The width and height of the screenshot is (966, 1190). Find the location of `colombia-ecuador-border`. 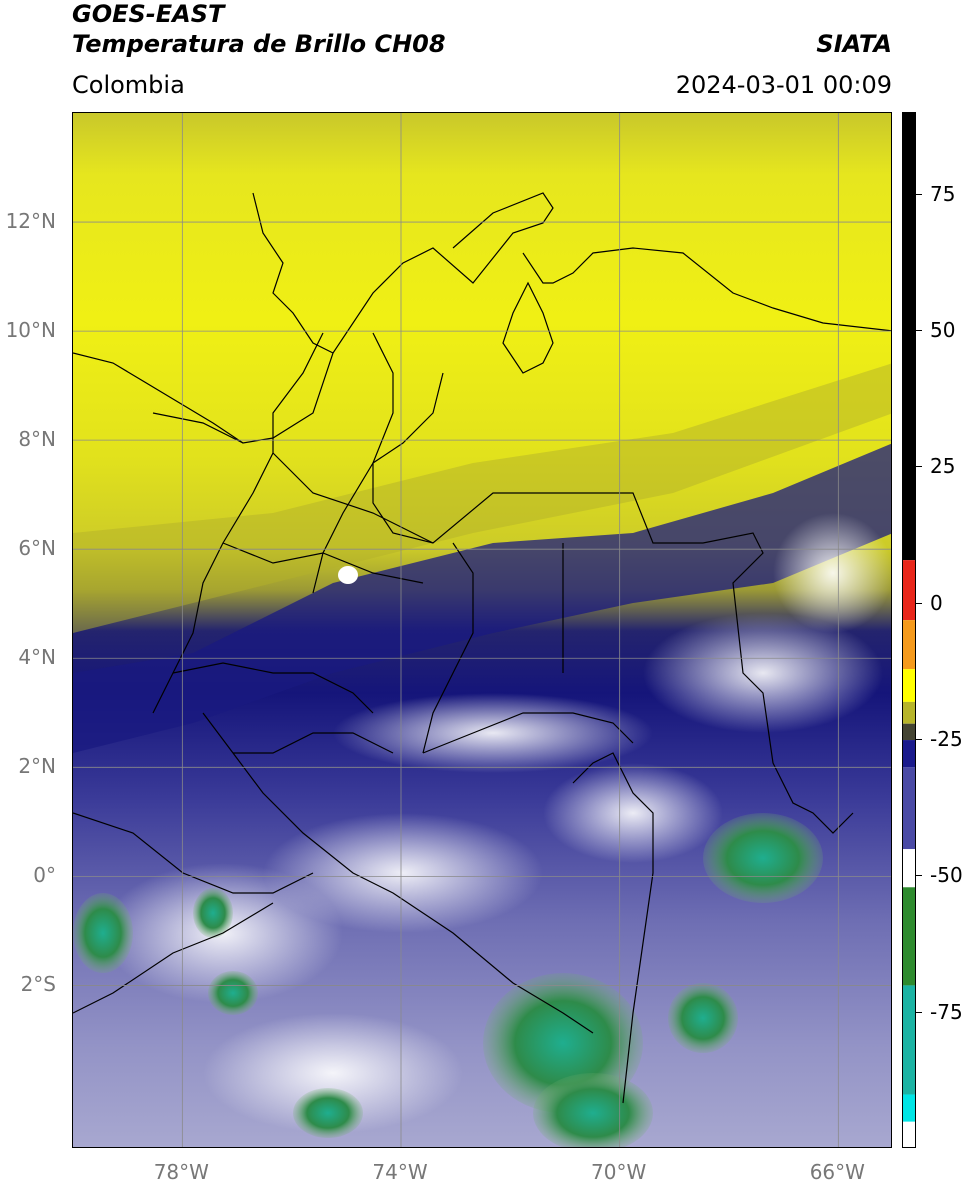

colombia-ecuador-border is located at coordinates (398, 873).